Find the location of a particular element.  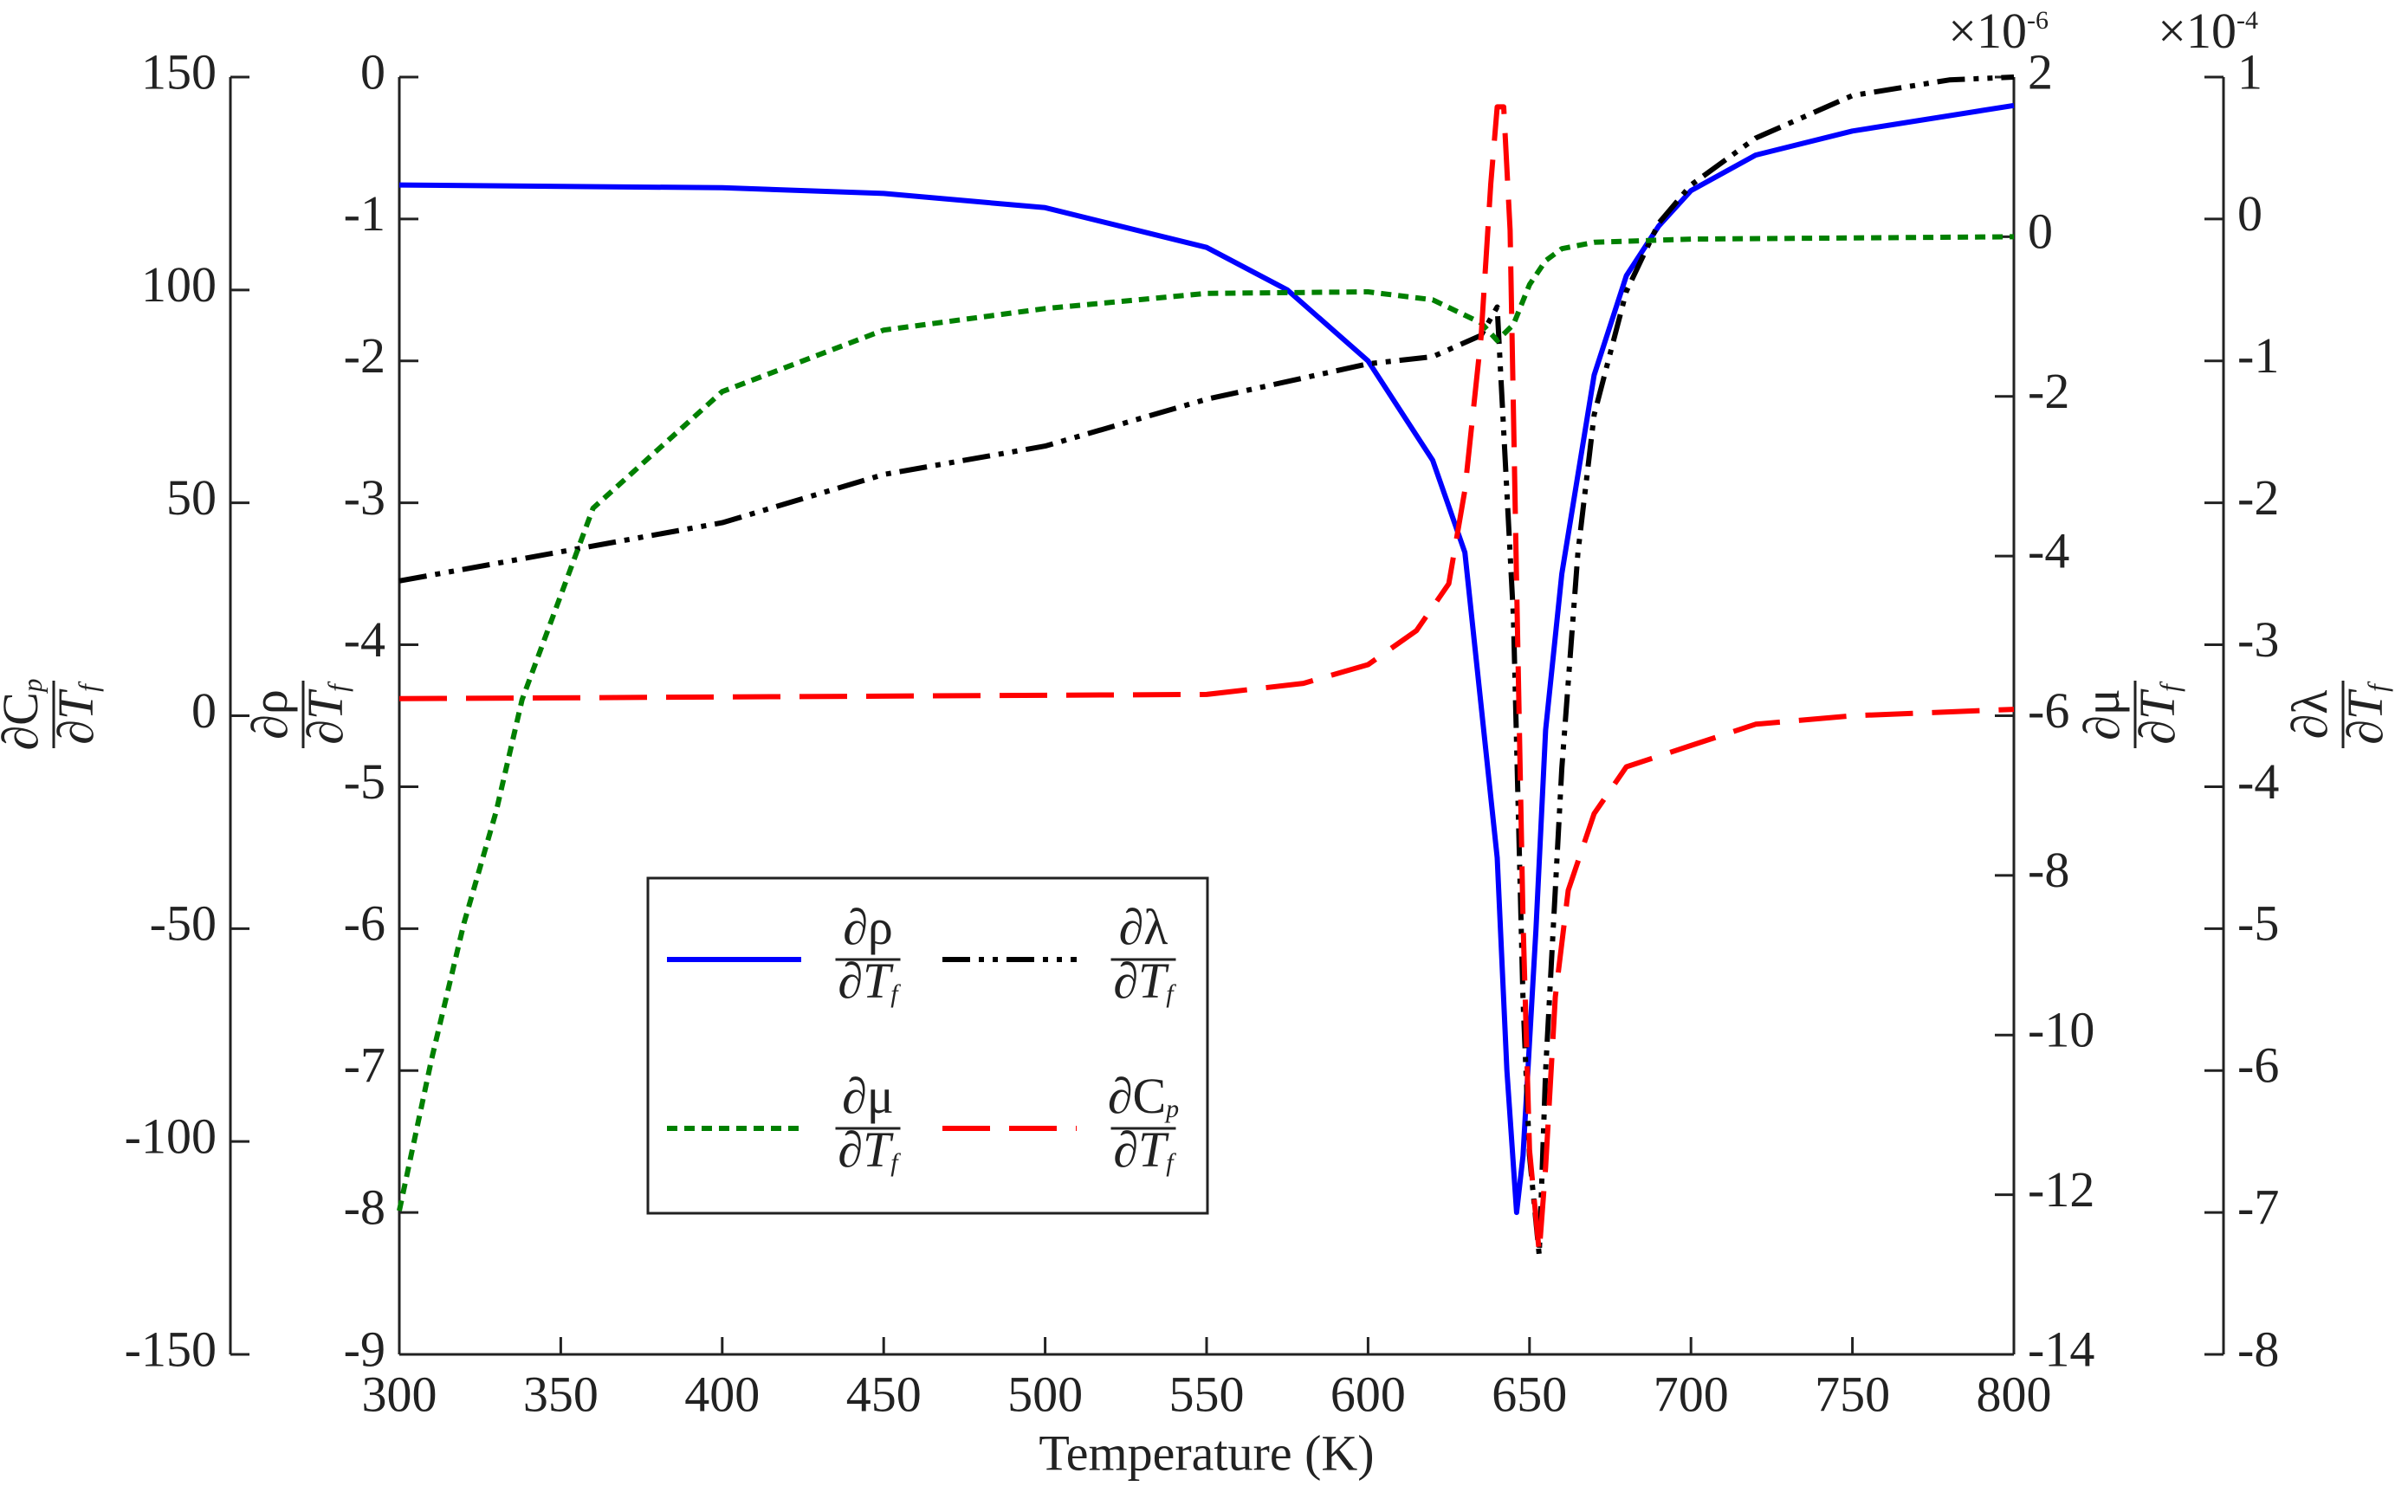

x-tick-label: 650 is located at coordinates (1529, 1394).